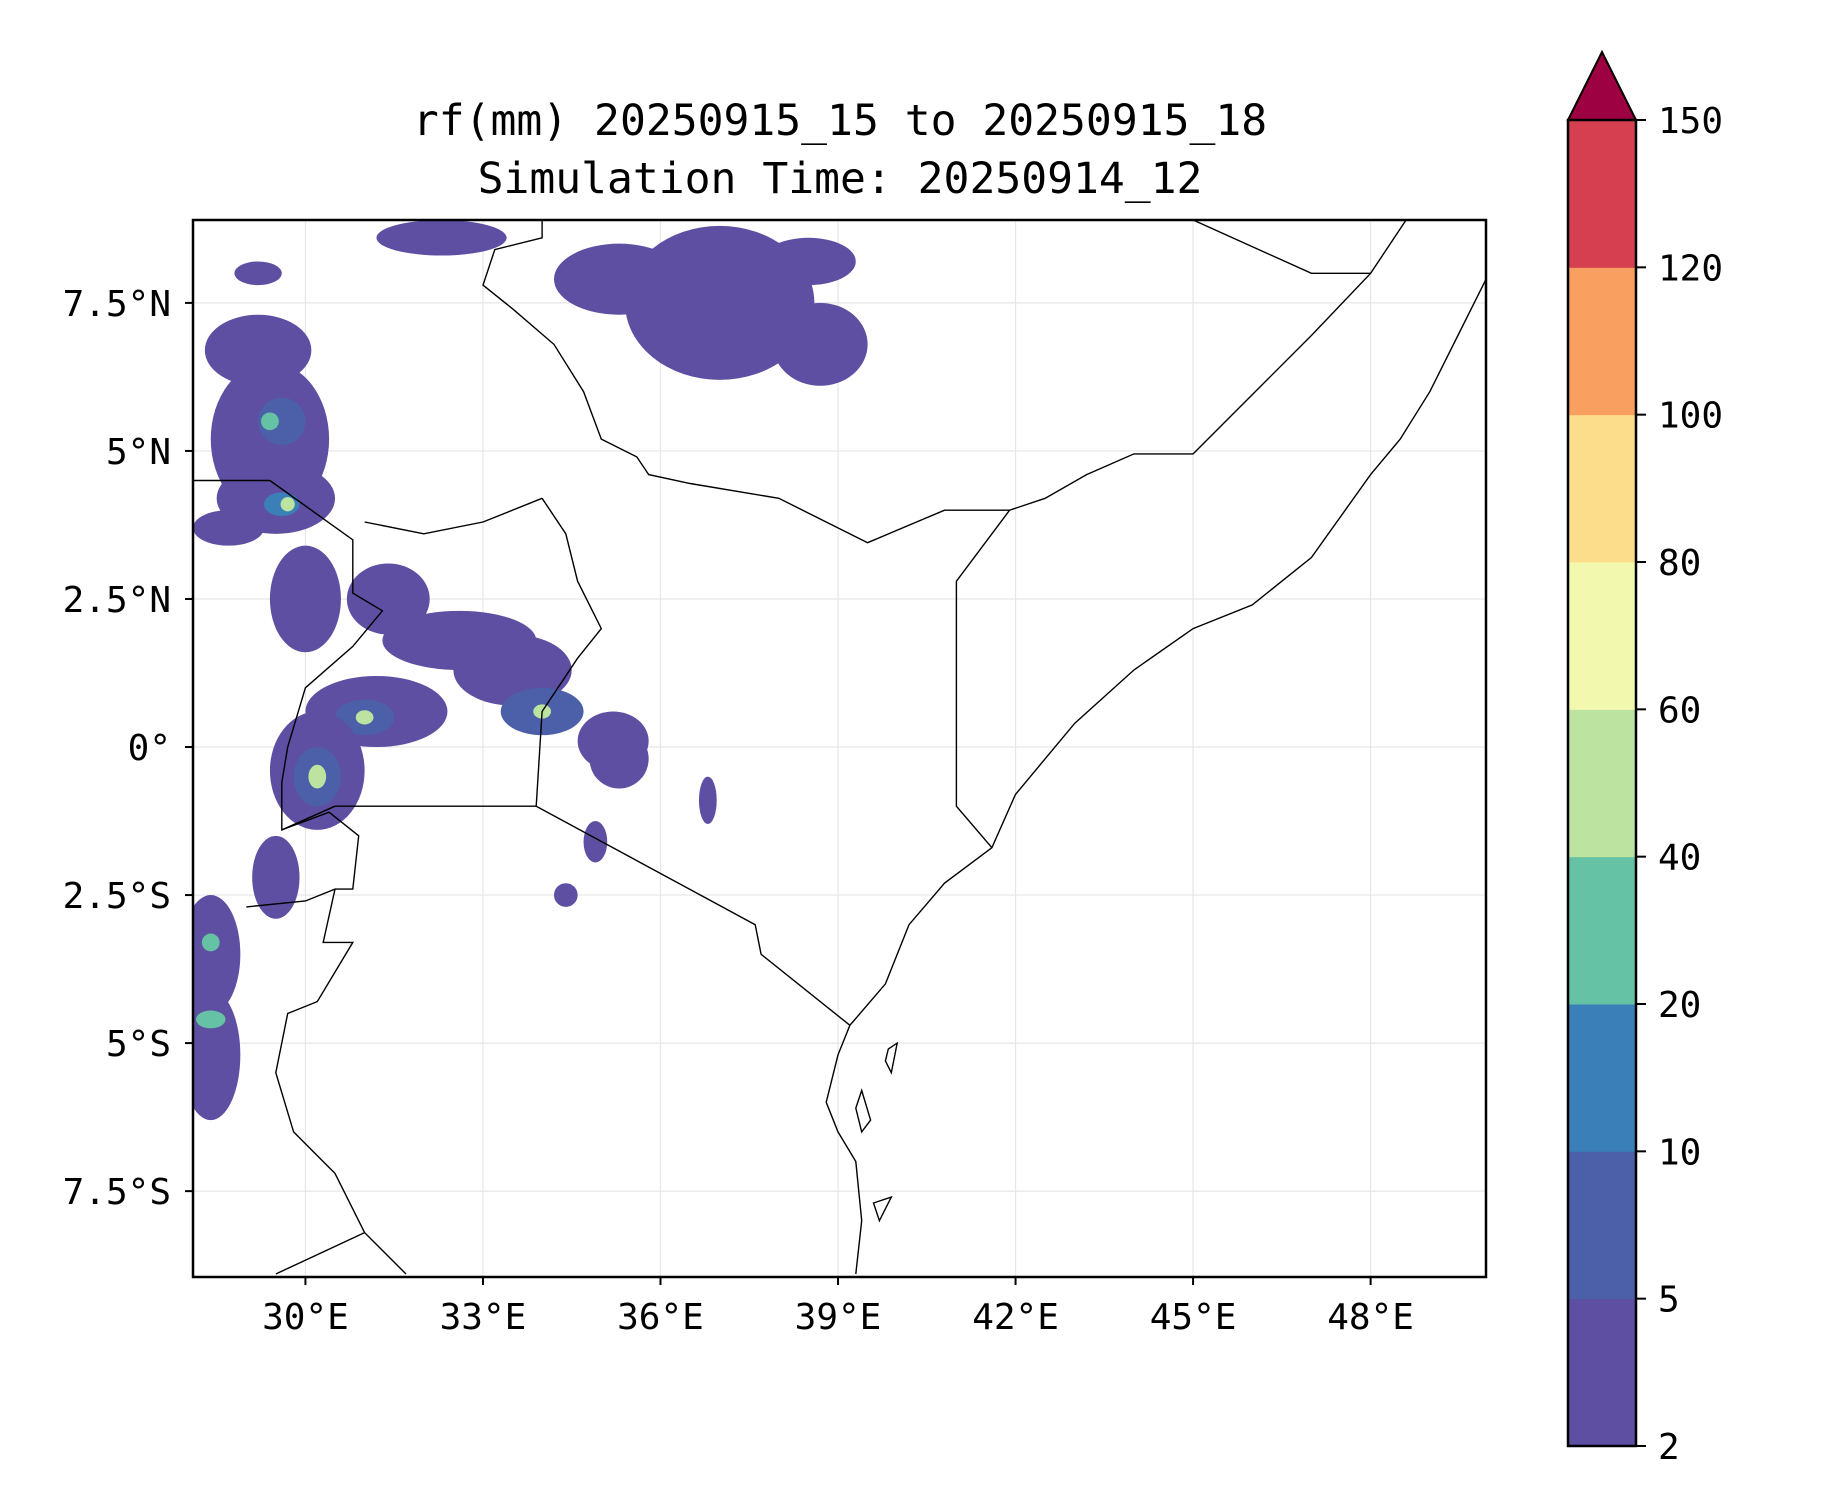 This screenshot has width=1833, height=1500. Describe the element at coordinates (1669, 1447) in the screenshot. I see `colorbar-tick-label: 2` at that location.